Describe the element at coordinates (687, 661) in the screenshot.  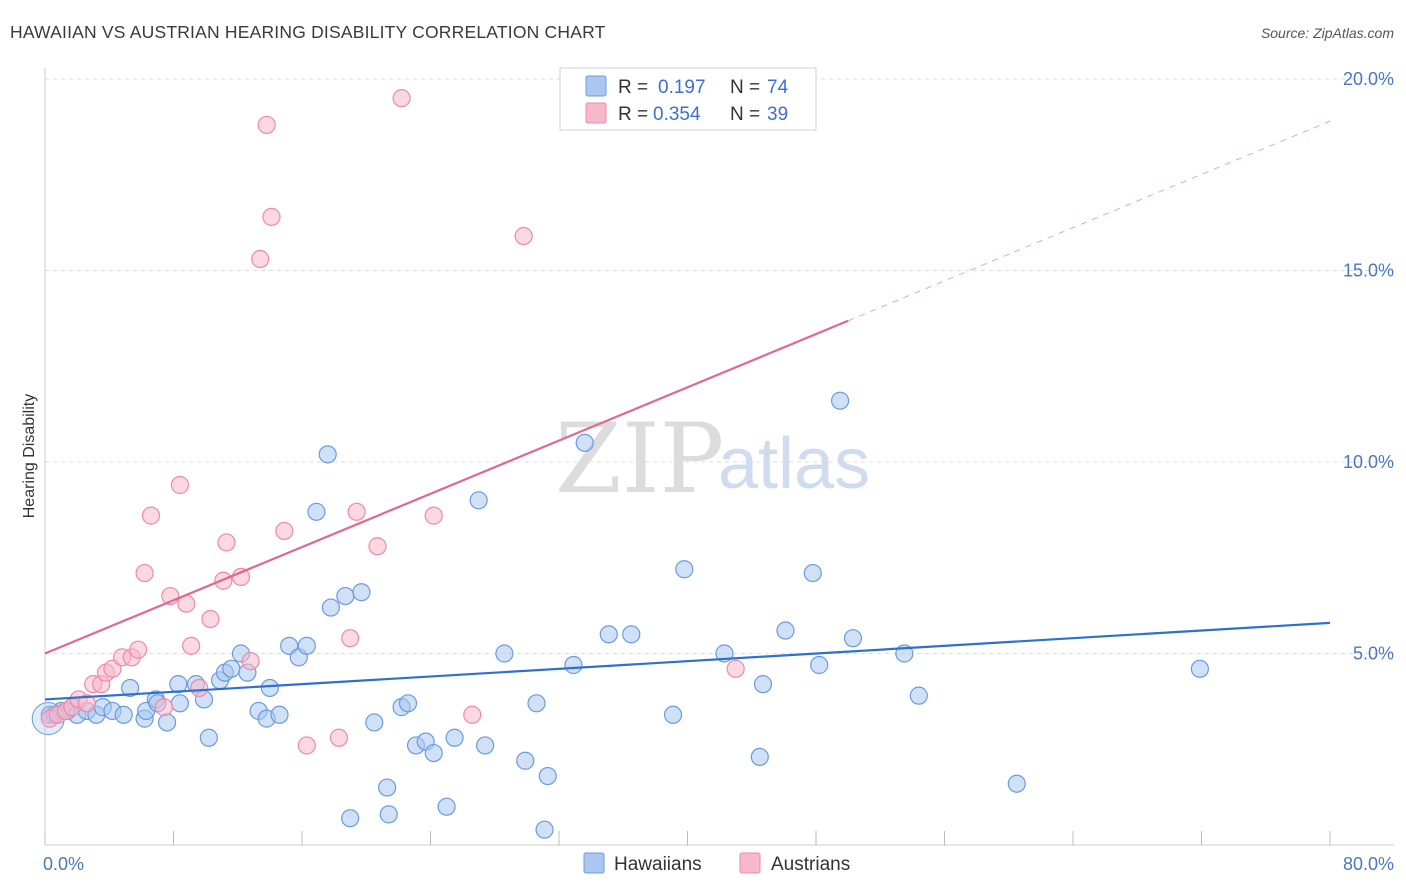
I see `trend-line-hawaiians` at that location.